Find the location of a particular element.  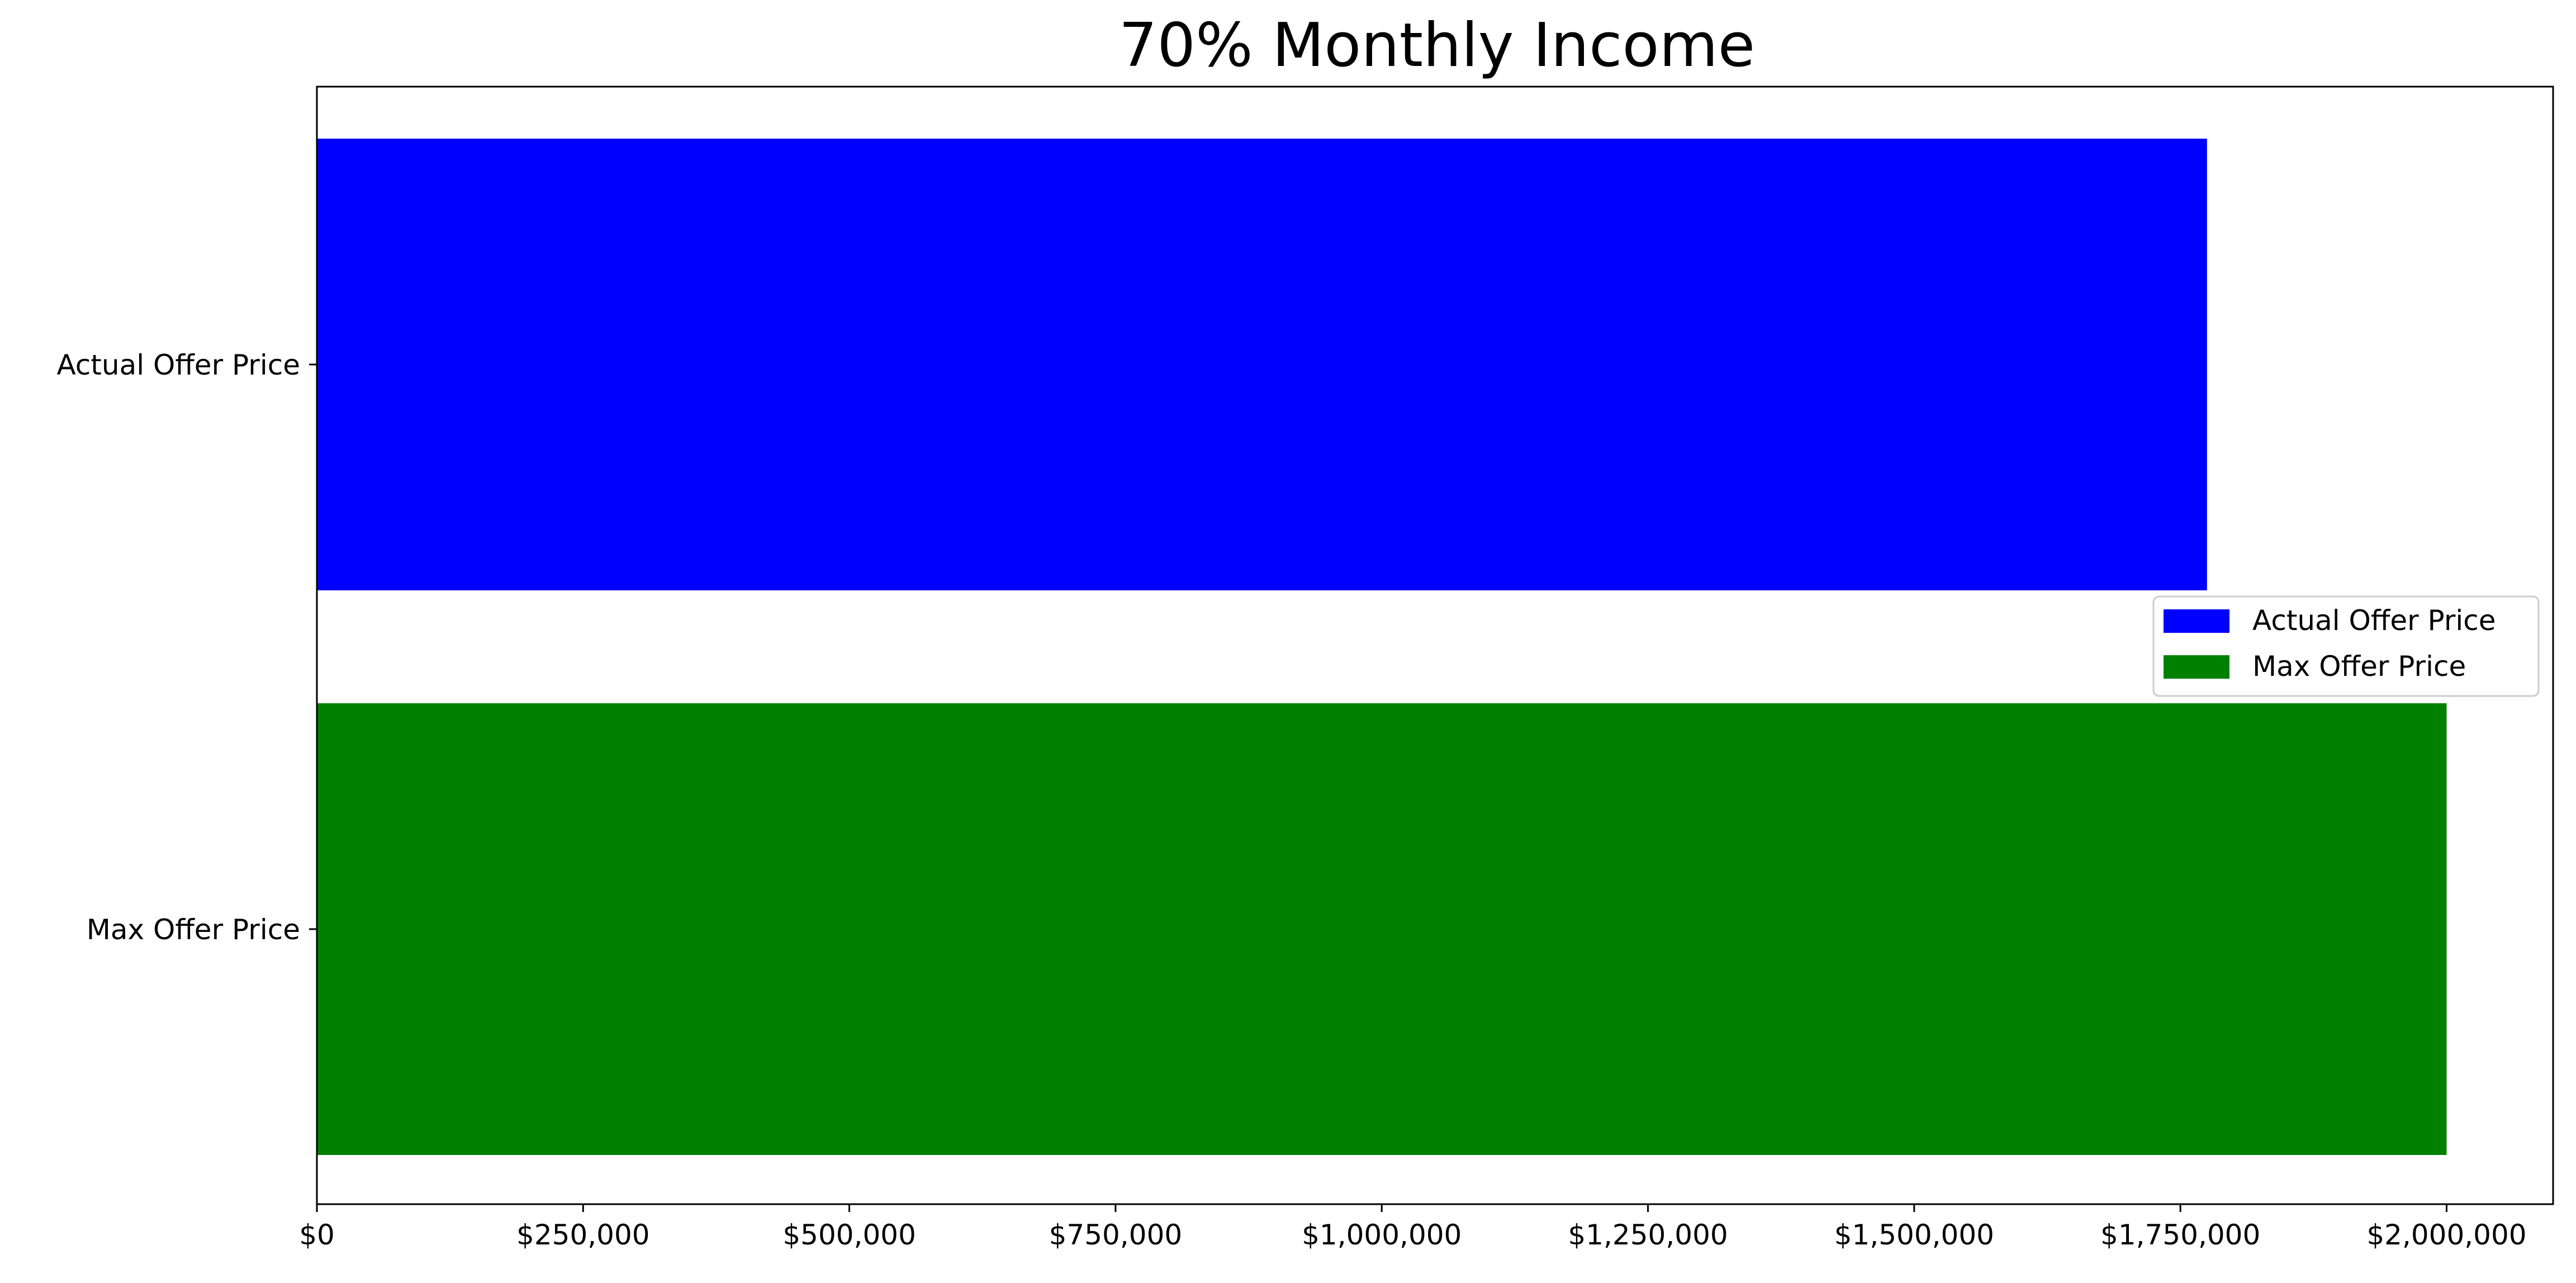

x-tick-label: $1,750,000 is located at coordinates (2180, 1235).